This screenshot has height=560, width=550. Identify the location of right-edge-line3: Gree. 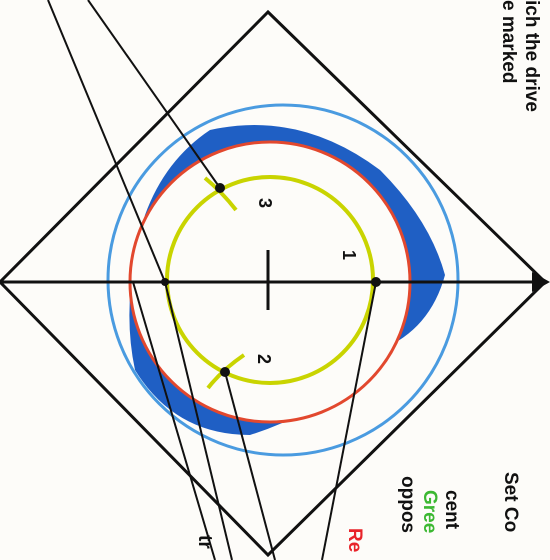
(429, 511).